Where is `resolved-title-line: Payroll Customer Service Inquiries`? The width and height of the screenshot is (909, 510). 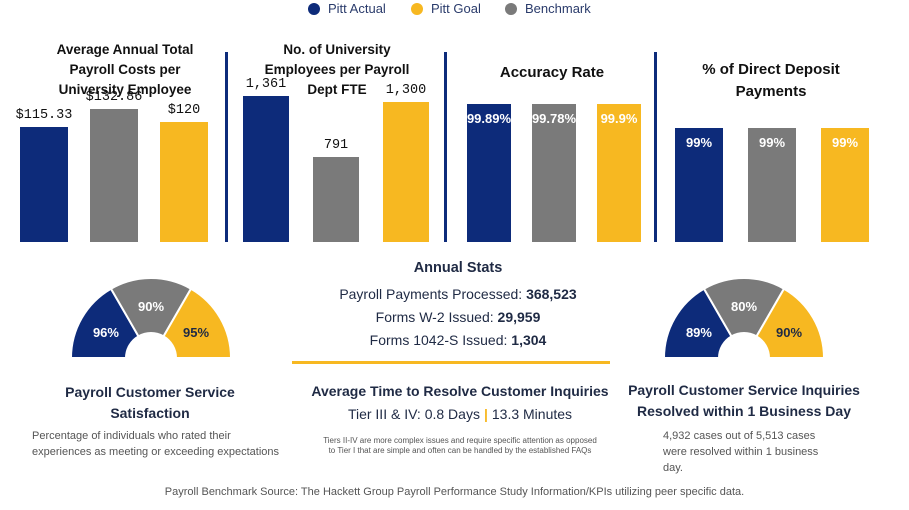 resolved-title-line: Payroll Customer Service Inquiries is located at coordinates (744, 390).